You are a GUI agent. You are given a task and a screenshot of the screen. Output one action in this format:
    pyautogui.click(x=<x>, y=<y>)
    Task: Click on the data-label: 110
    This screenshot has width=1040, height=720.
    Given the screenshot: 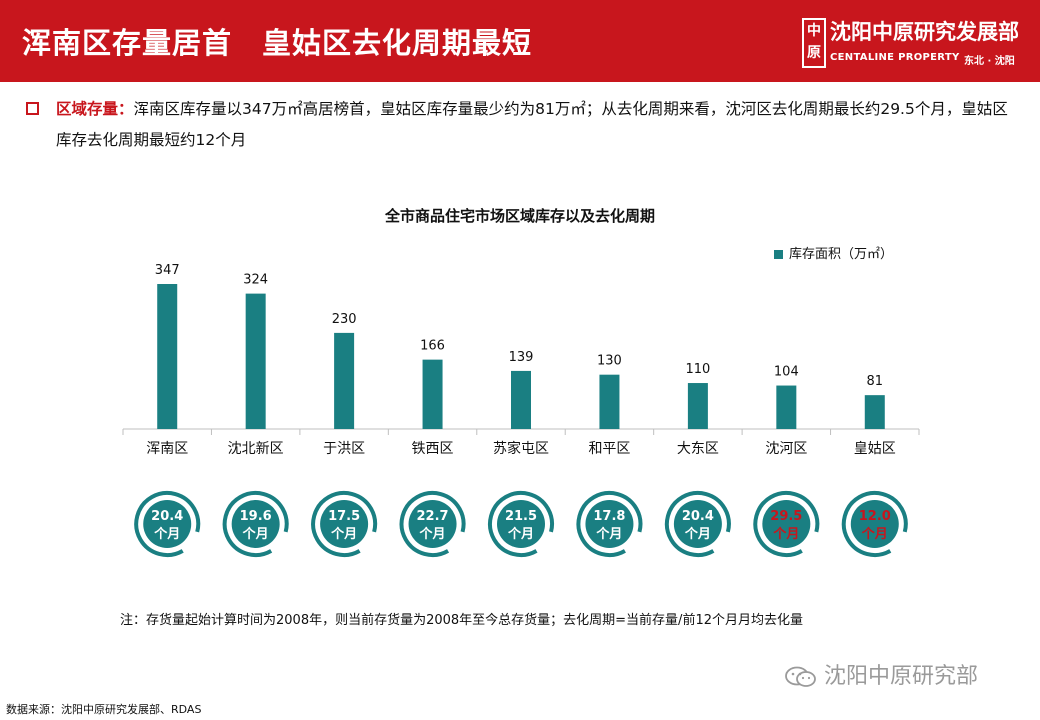 What is the action you would take?
    pyautogui.click(x=697, y=369)
    